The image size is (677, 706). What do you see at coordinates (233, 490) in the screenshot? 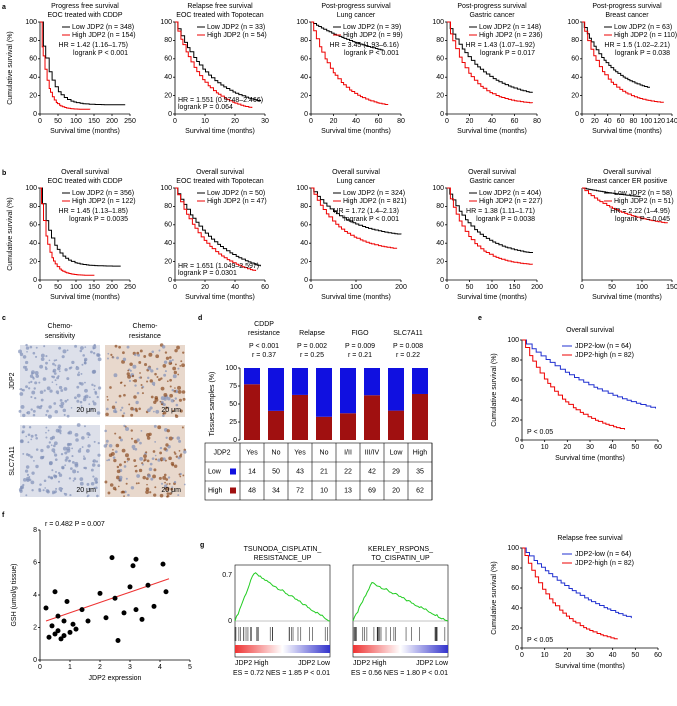
I see `legend-swatch` at bounding box center [233, 490].